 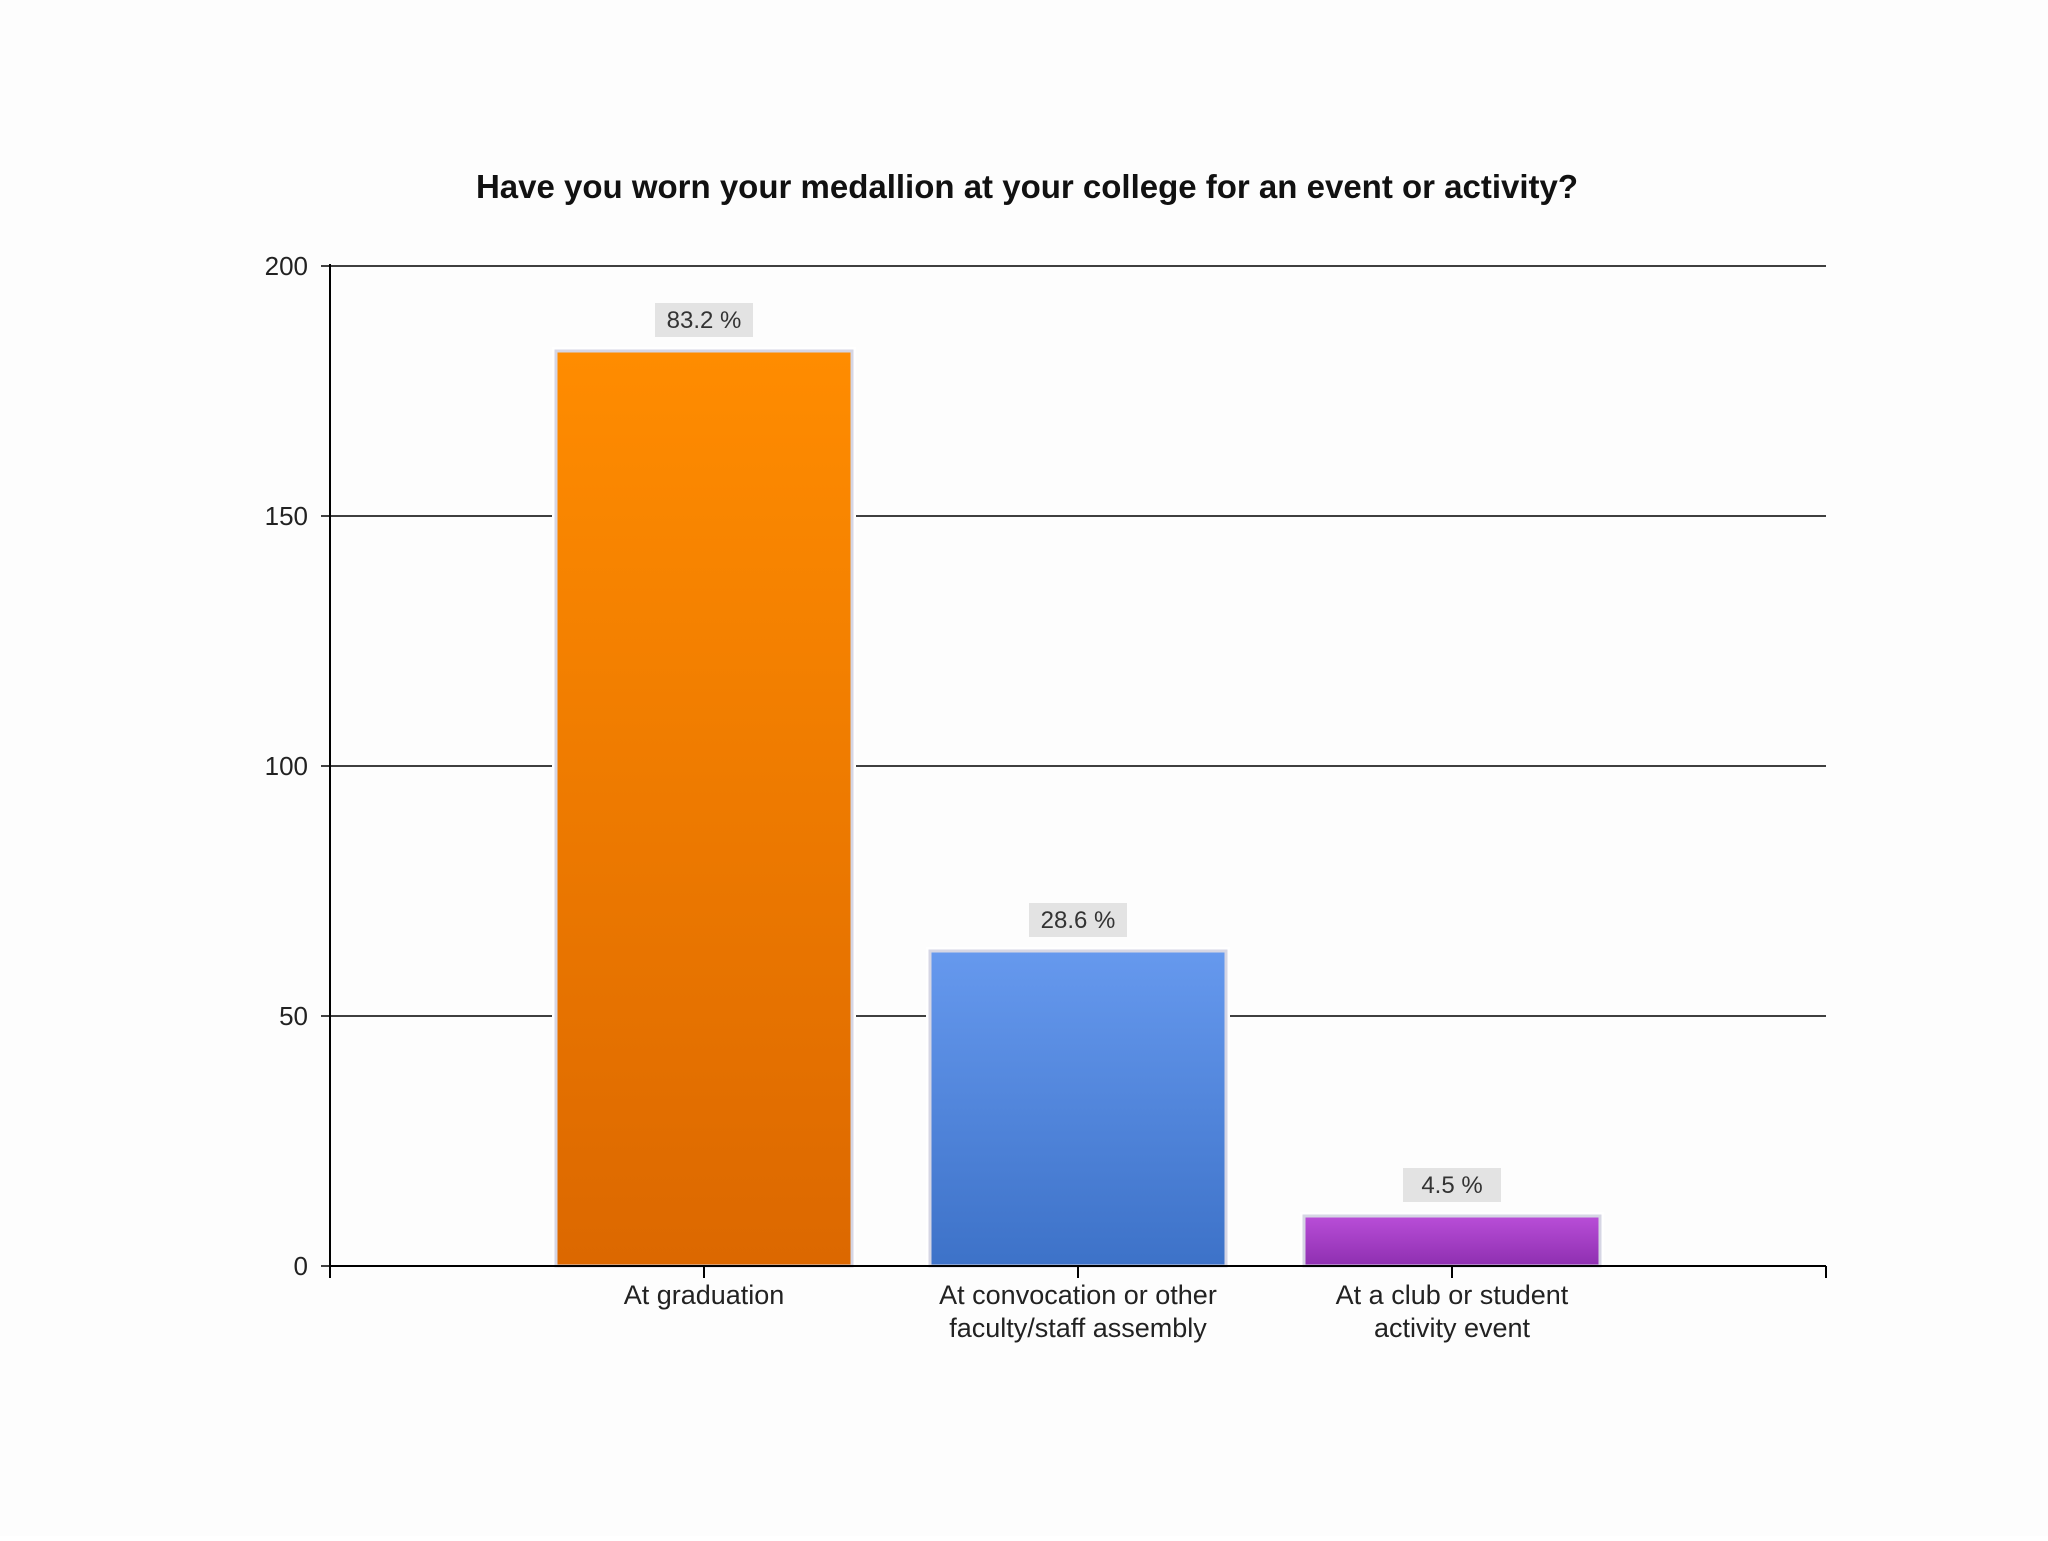 What do you see at coordinates (293, 1016) in the screenshot?
I see `y-tick-label: 50` at bounding box center [293, 1016].